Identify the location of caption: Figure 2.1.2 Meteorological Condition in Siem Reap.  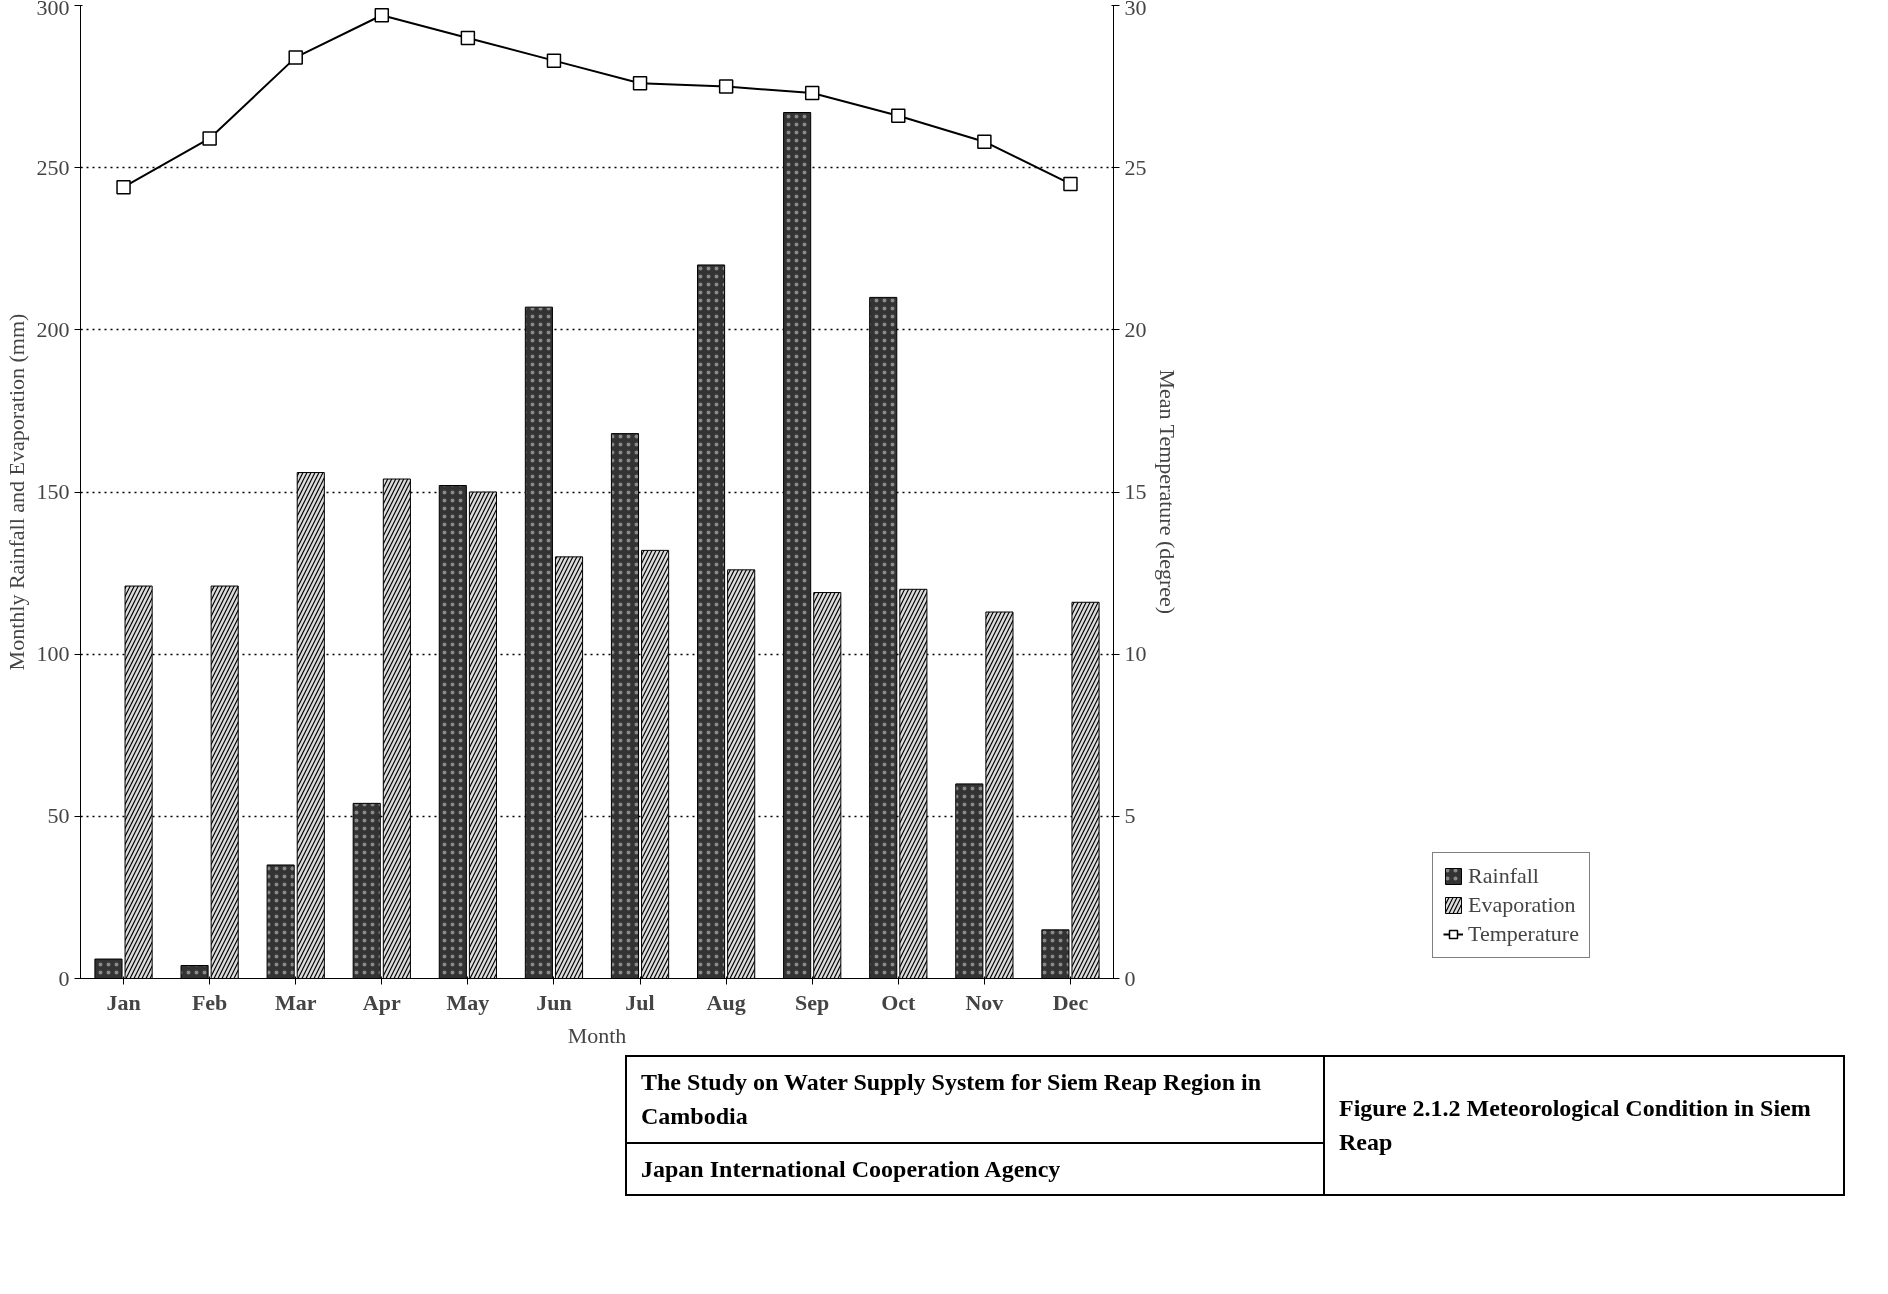
(1574, 1125).